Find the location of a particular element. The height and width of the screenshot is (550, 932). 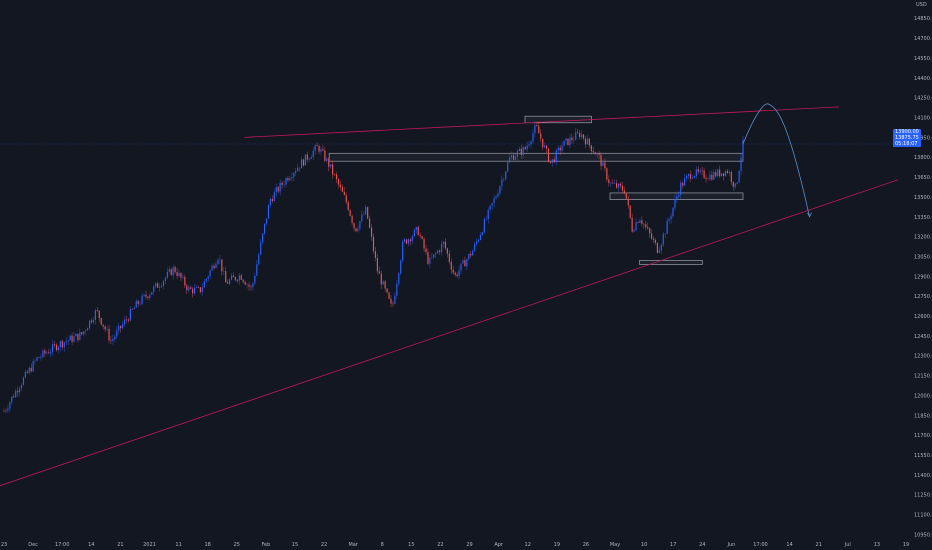

y-tick-label: 12900.0 is located at coordinates (923, 277).